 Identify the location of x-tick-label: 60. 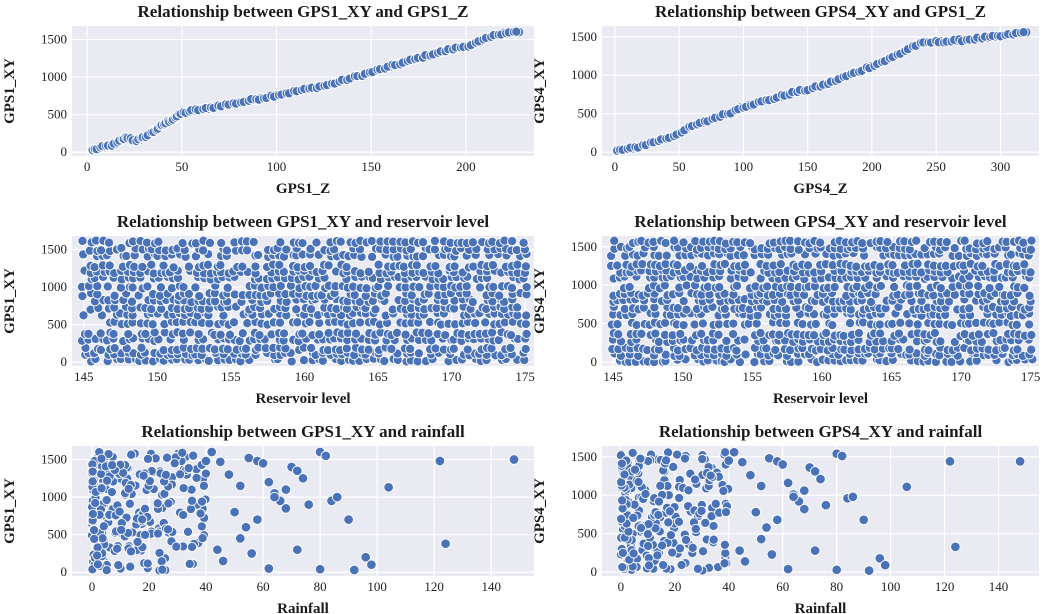
(263, 586).